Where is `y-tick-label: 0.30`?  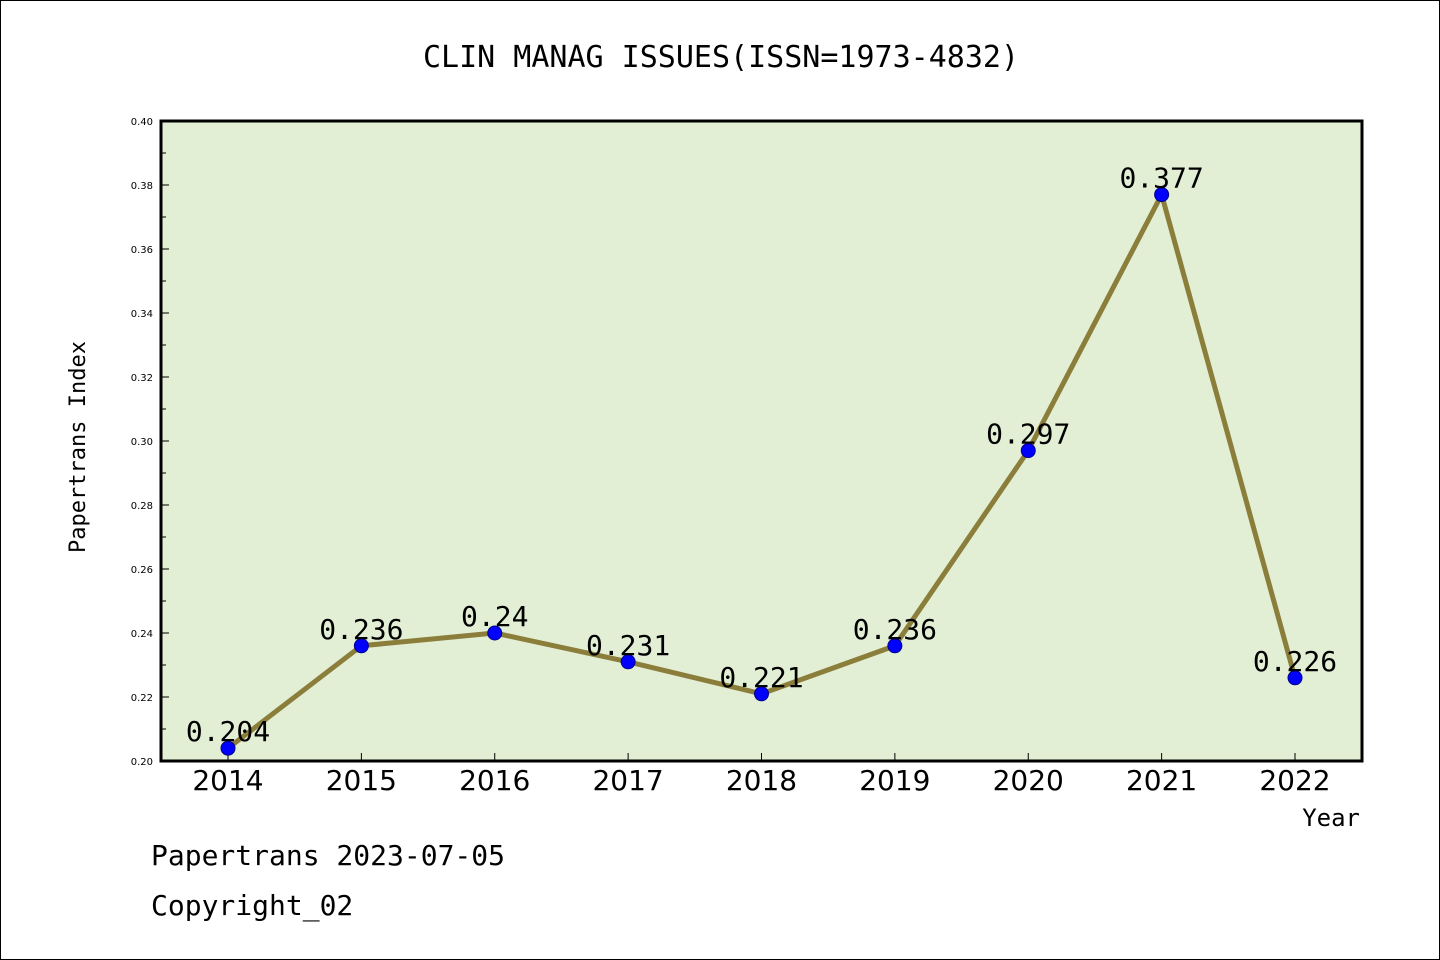 y-tick-label: 0.30 is located at coordinates (142, 442).